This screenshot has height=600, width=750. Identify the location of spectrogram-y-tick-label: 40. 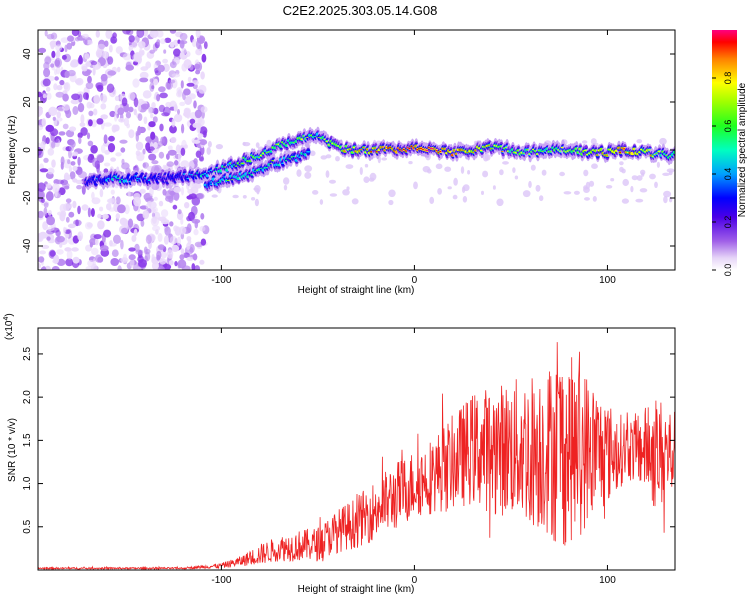
(27, 54).